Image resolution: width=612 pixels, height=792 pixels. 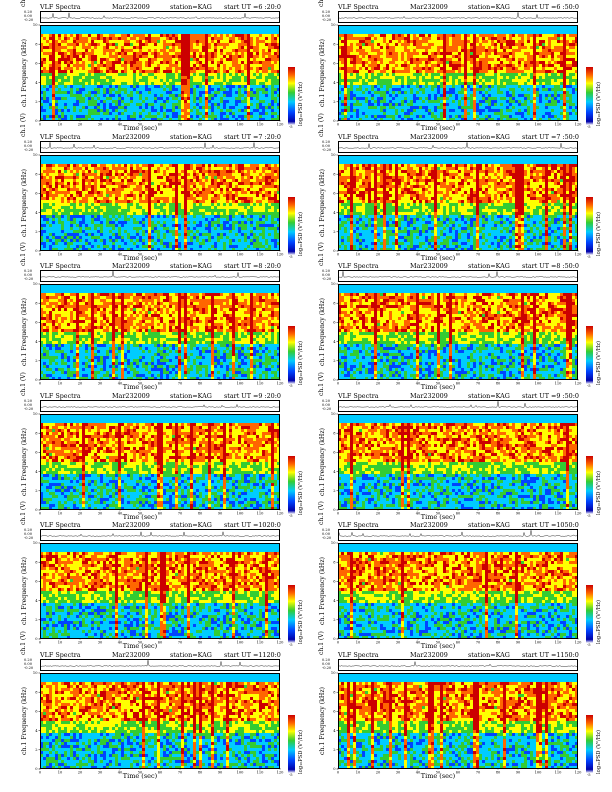 I want to click on x-axis: 0 10 20 30 40 50 60 70 80 90 100 110 120, so click(x=161, y=252).